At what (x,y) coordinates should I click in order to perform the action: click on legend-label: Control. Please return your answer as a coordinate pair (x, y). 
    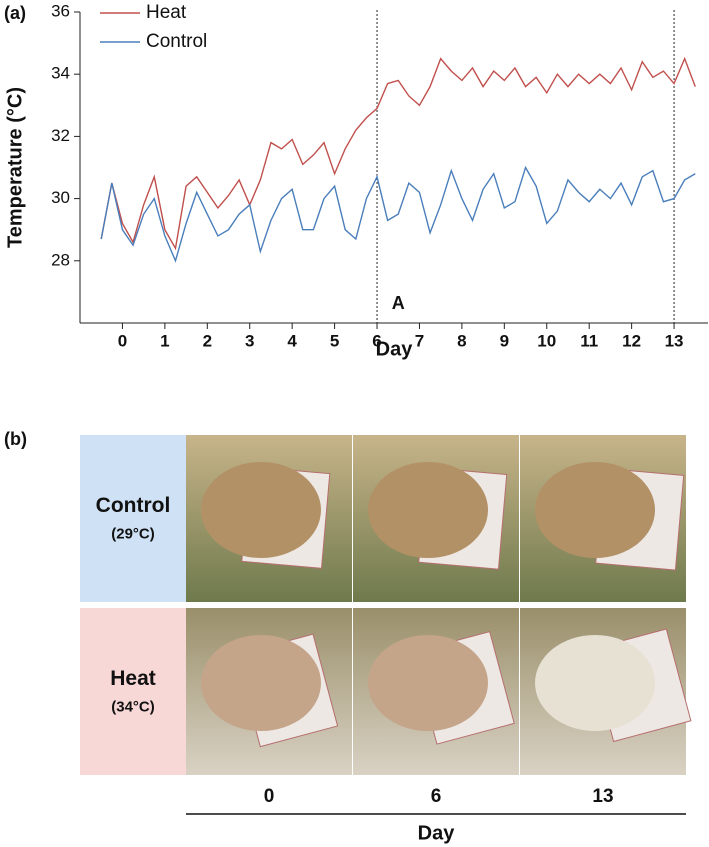
    Looking at the image, I should click on (176, 41).